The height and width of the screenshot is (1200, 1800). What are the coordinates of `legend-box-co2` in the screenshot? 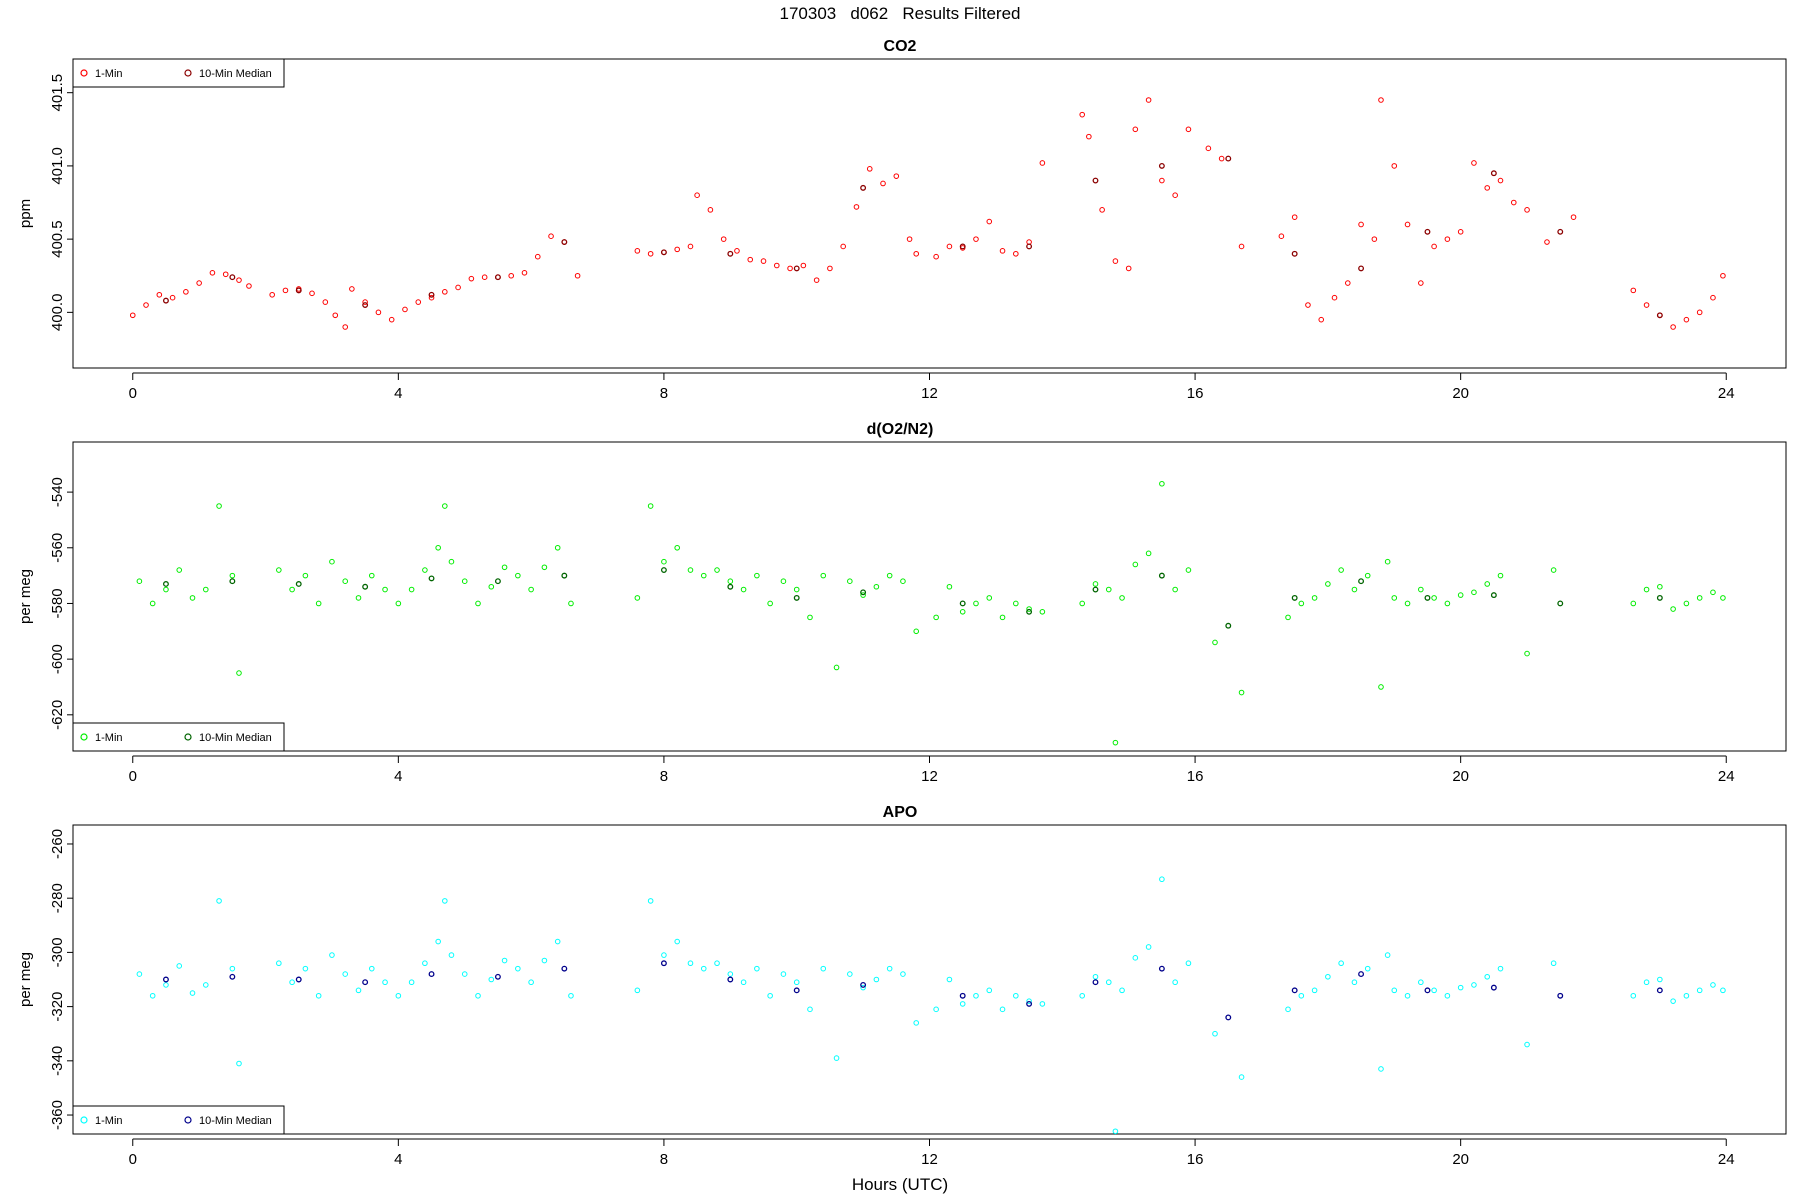 It's located at (178, 73).